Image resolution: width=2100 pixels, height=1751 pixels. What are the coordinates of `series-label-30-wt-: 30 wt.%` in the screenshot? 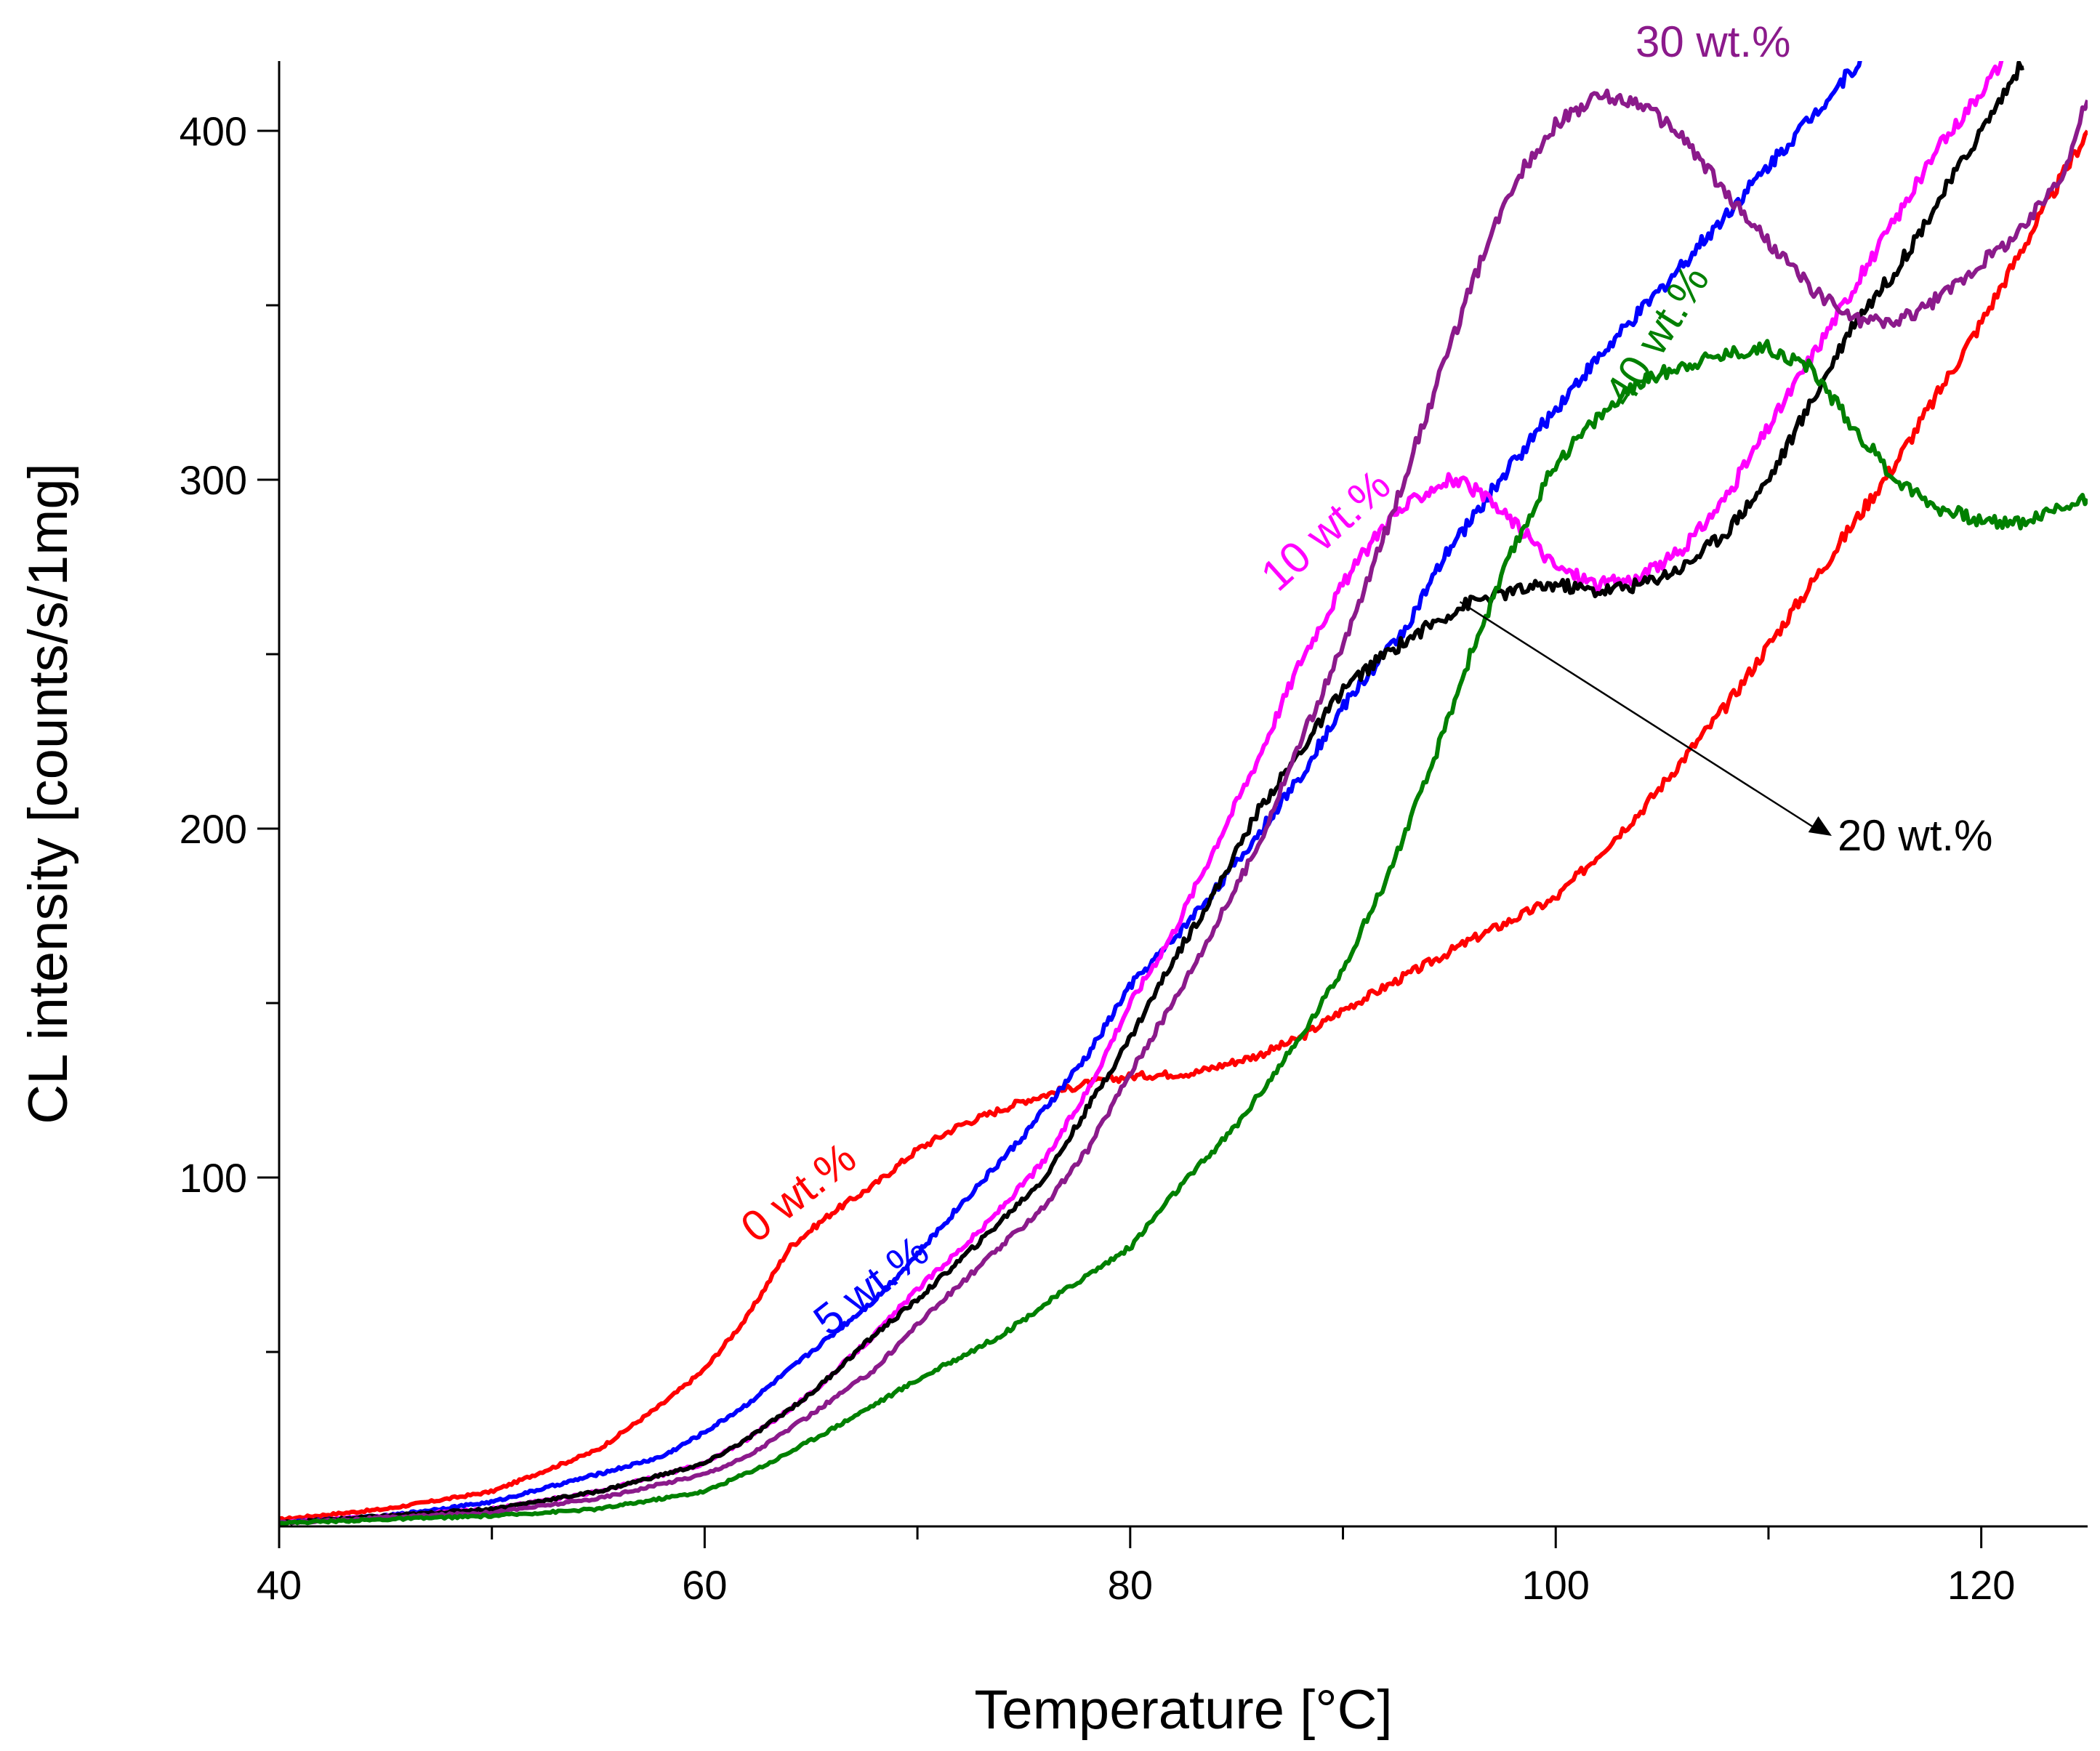 It's located at (1713, 41).